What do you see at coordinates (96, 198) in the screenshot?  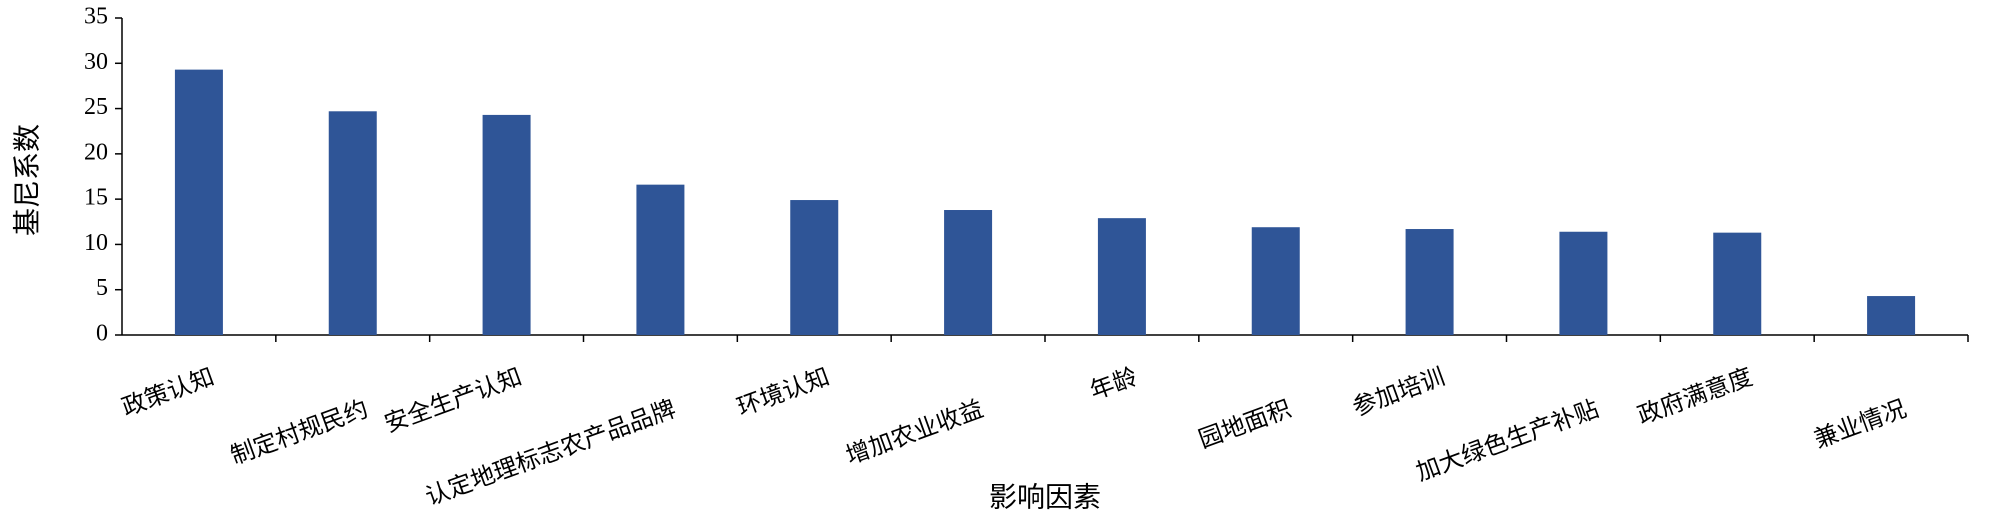 I see `y-tick-label: 15` at bounding box center [96, 198].